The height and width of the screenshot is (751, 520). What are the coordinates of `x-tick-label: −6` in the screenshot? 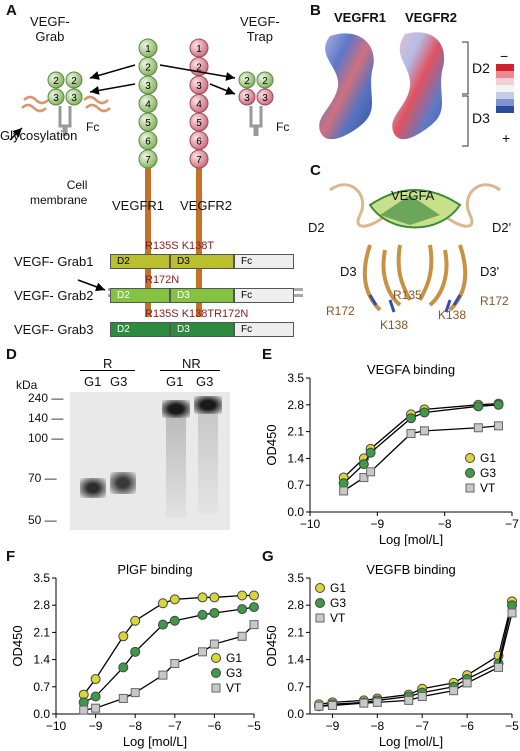 It's located at (467, 726).